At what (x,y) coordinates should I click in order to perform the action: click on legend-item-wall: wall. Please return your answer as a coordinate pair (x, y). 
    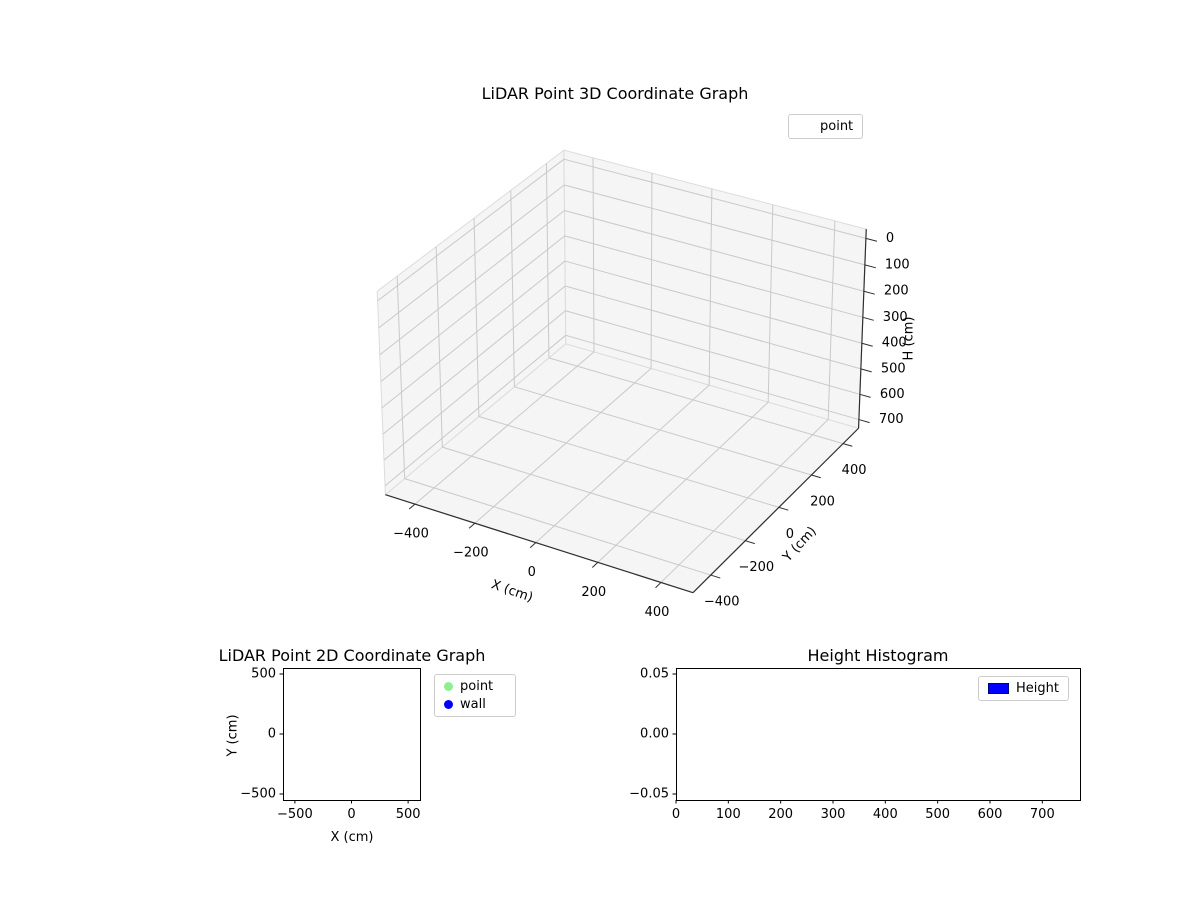
    Looking at the image, I should click on (475, 704).